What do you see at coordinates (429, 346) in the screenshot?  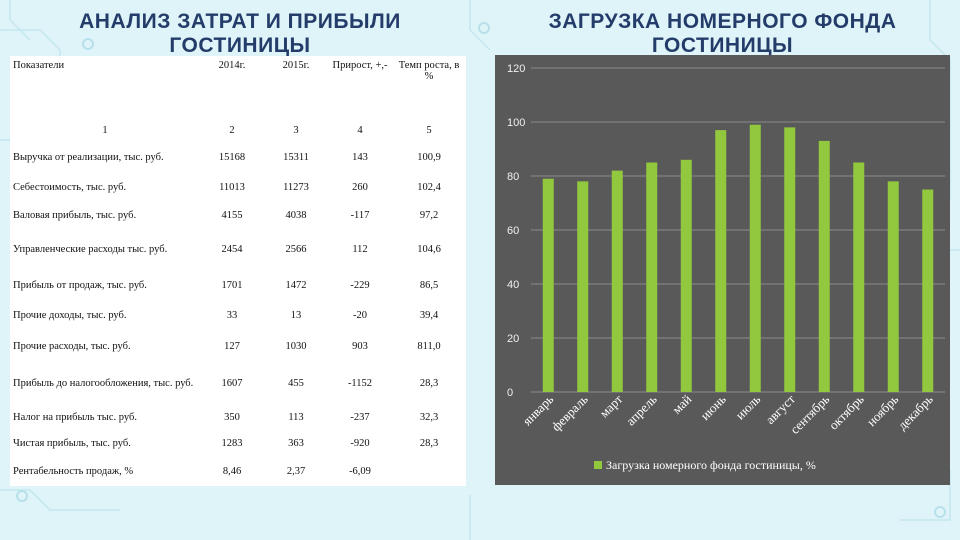 I see `table-cell: 811,0` at bounding box center [429, 346].